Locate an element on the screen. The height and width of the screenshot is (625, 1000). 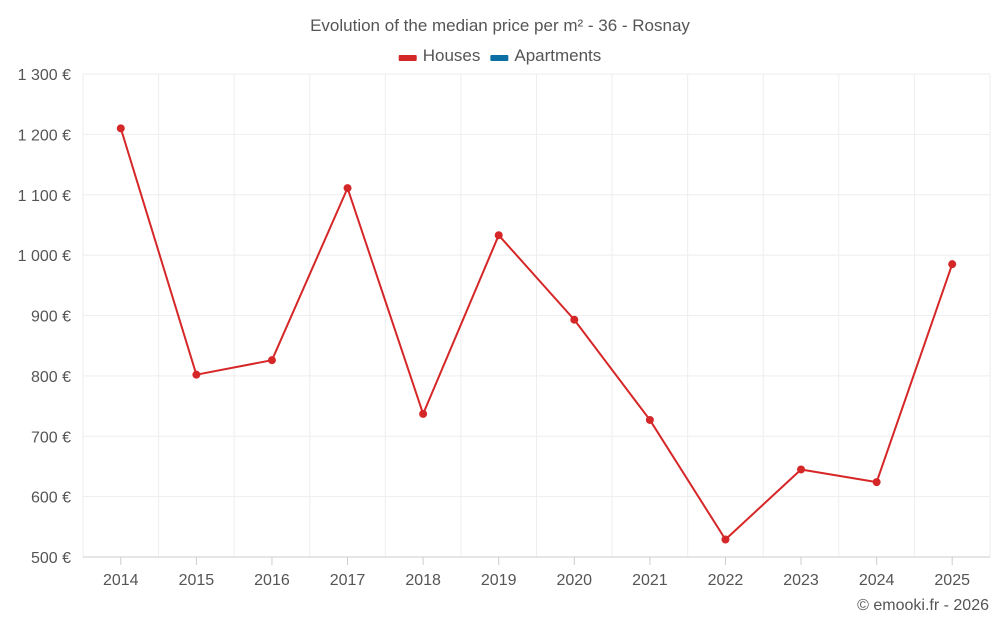
y-tick-label: 900 € is located at coordinates (51, 317).